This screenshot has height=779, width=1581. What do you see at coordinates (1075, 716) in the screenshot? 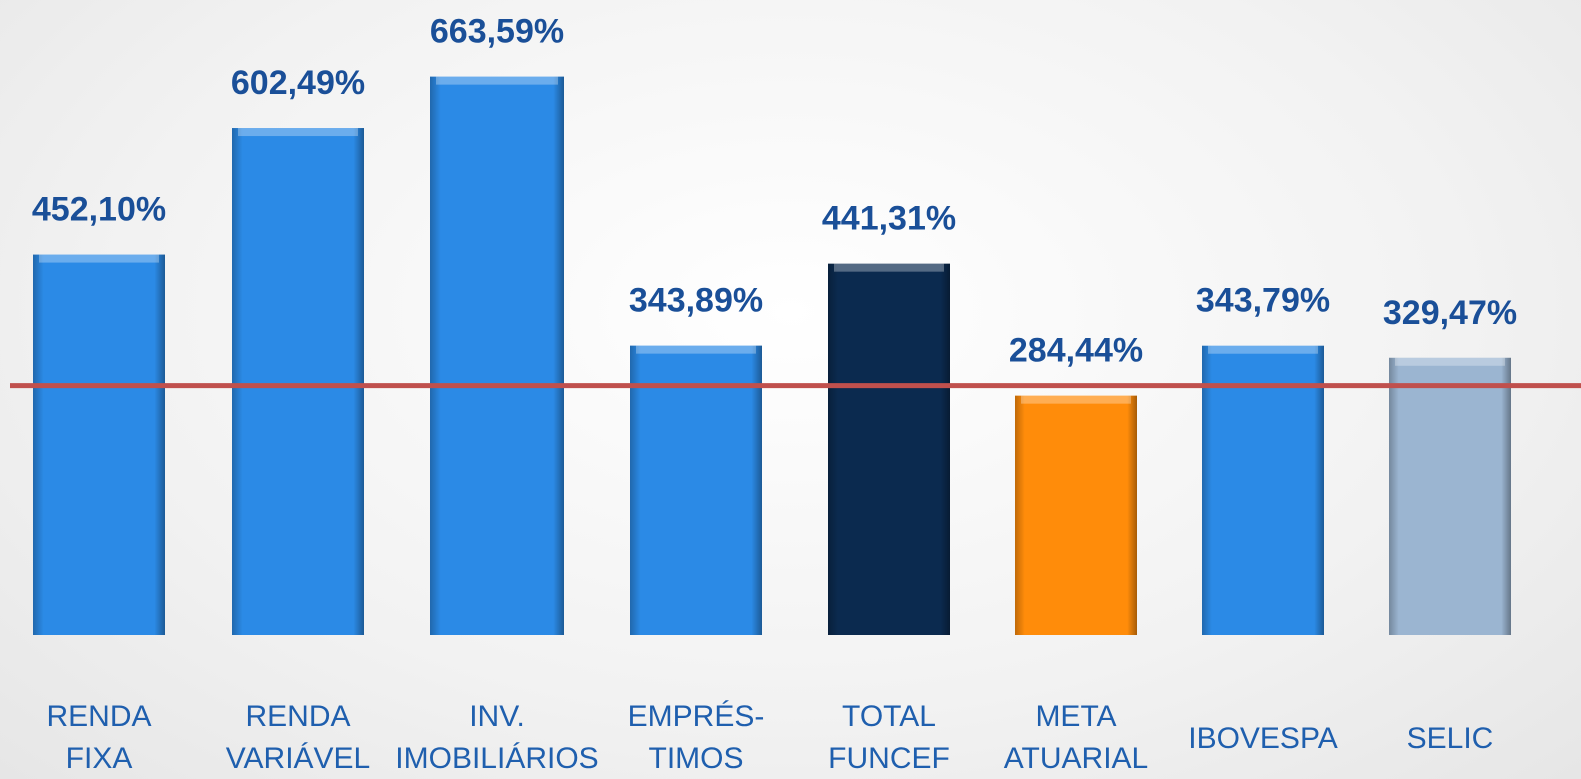
I see `category-label: META` at bounding box center [1075, 716].